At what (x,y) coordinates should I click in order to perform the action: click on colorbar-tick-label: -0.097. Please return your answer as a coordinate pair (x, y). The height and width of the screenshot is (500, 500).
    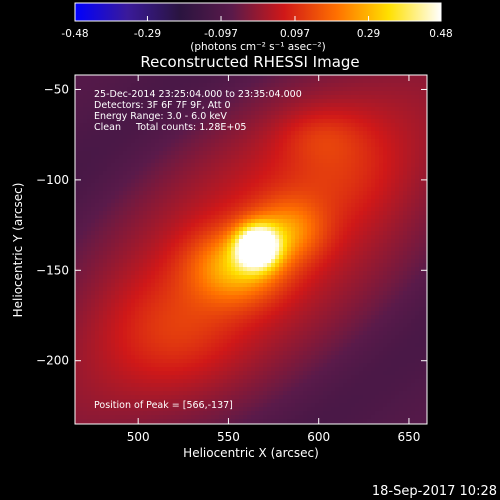
    Looking at the image, I should click on (221, 34).